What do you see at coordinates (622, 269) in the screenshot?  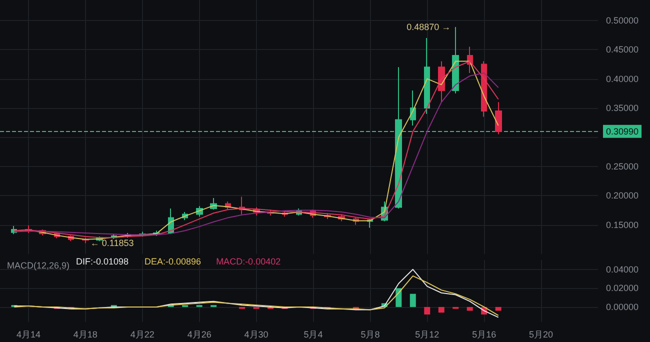 I see `y-tick-label: 0.04000` at bounding box center [622, 269].